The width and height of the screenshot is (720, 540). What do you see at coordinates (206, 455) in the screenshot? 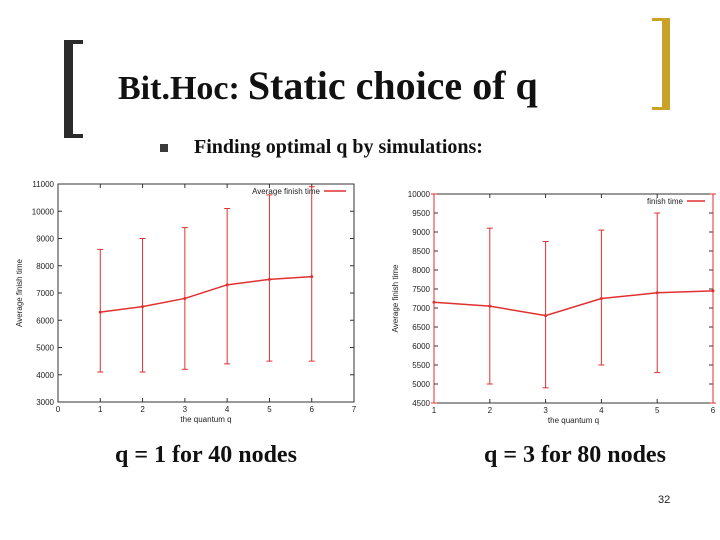
I see `caption-left: q = 1 for 40 nodes` at bounding box center [206, 455].